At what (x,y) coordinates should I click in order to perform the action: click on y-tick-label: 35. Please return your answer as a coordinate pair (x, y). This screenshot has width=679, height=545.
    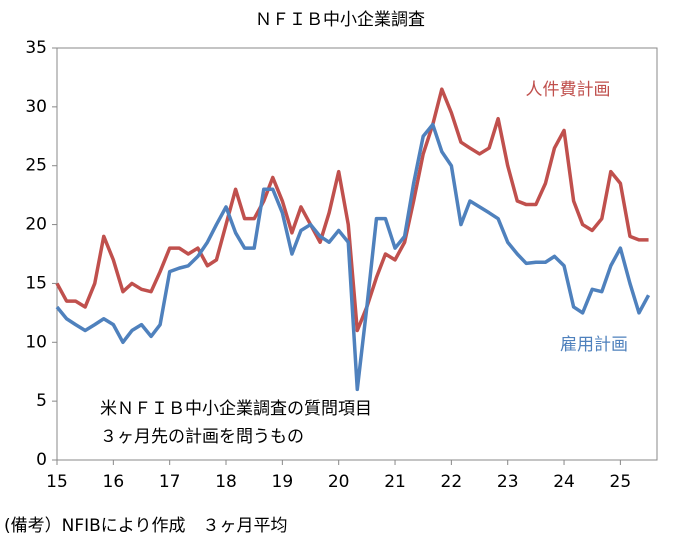
    Looking at the image, I should click on (36, 48).